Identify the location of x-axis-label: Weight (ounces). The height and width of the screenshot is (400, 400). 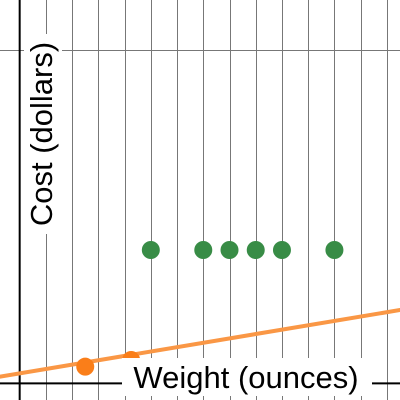
(245, 377).